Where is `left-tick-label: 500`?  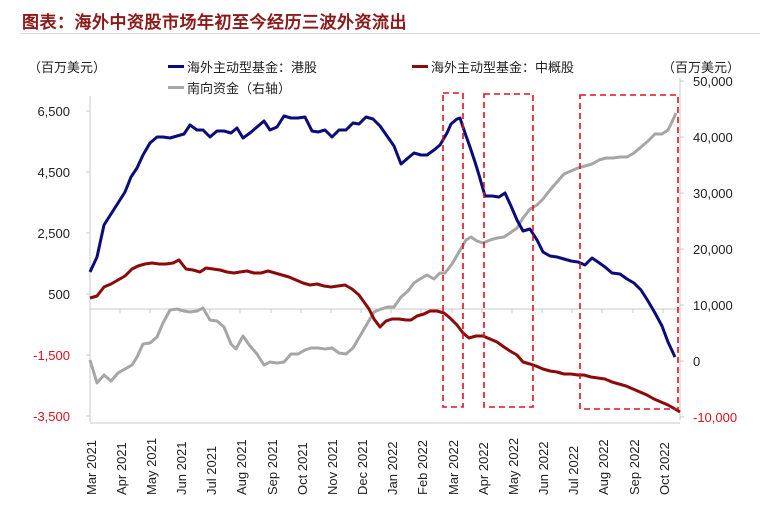
left-tick-label: 500 is located at coordinates (59, 294).